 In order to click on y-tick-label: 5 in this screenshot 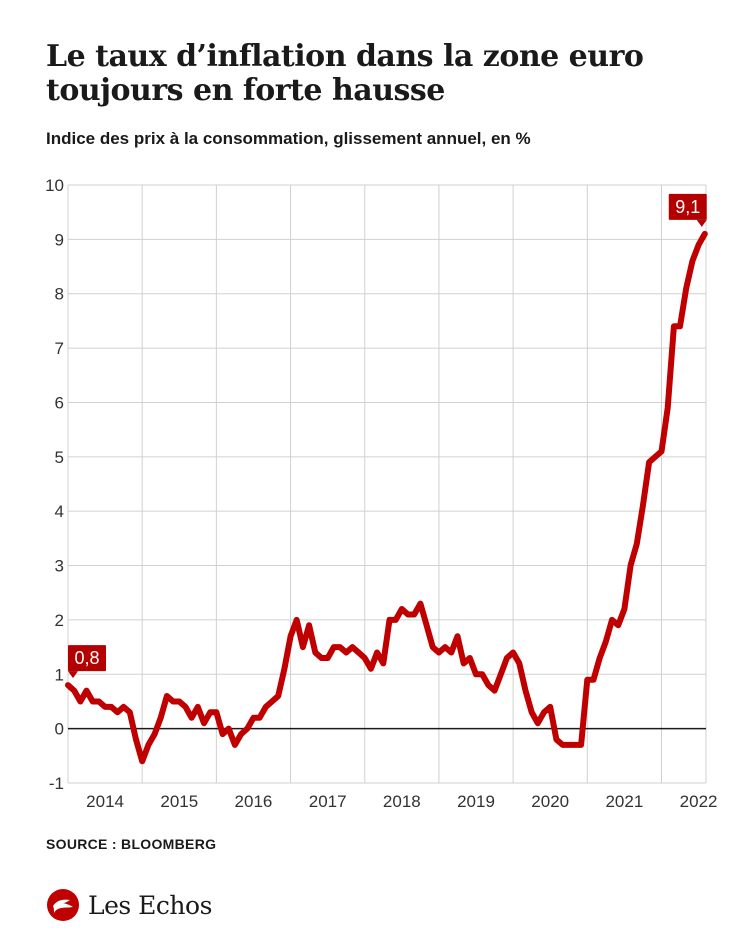, I will do `click(59, 457)`.